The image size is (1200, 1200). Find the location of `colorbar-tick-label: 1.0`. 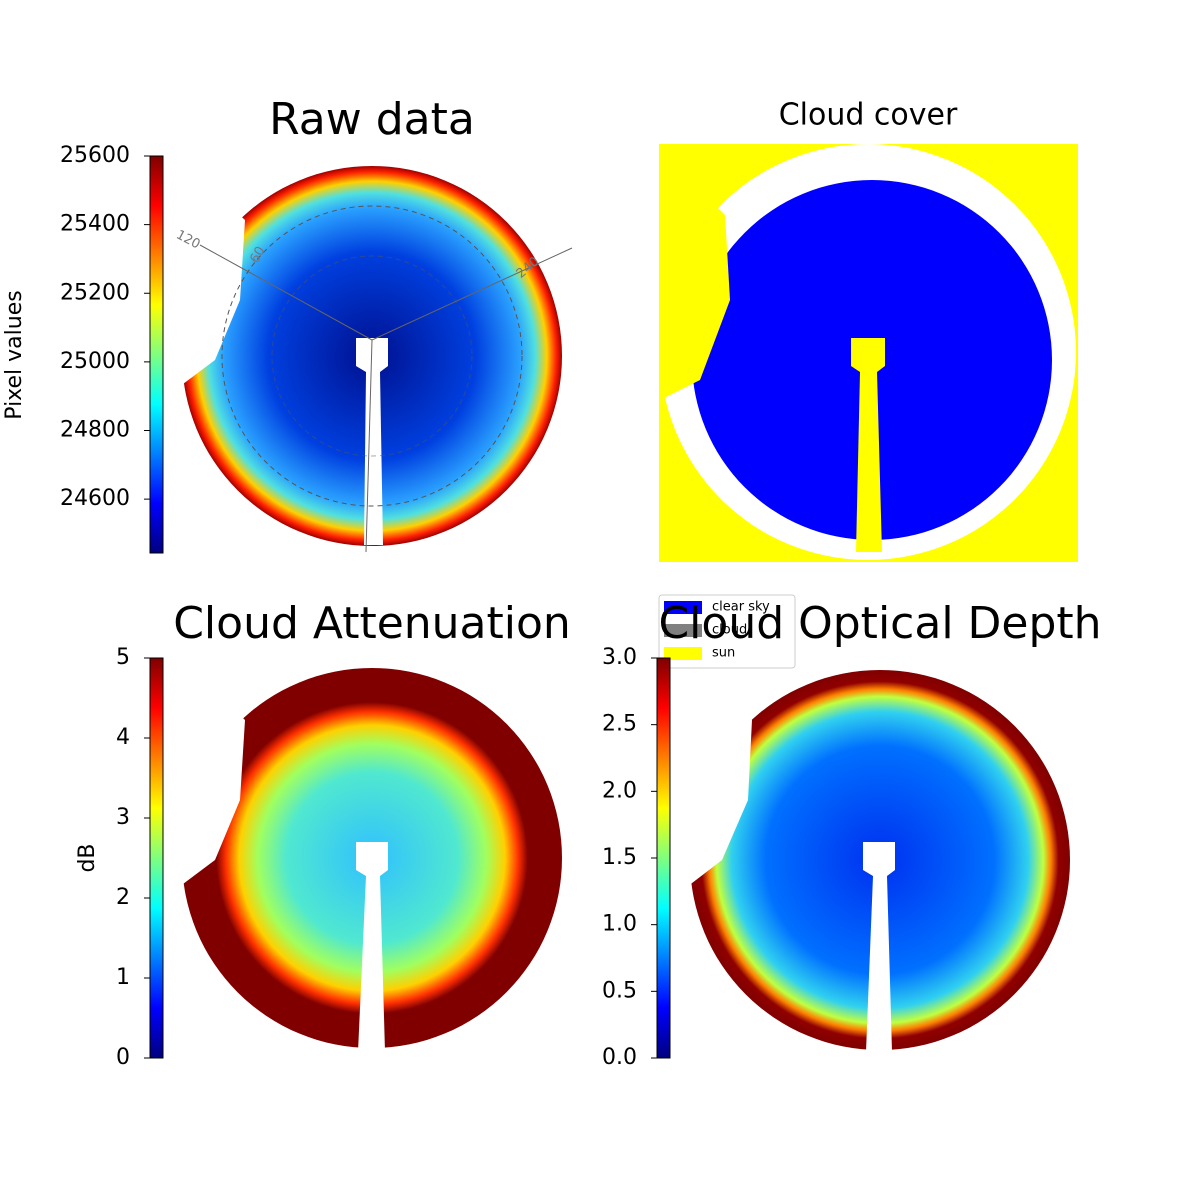

colorbar-tick-label: 1.0 is located at coordinates (619, 924).